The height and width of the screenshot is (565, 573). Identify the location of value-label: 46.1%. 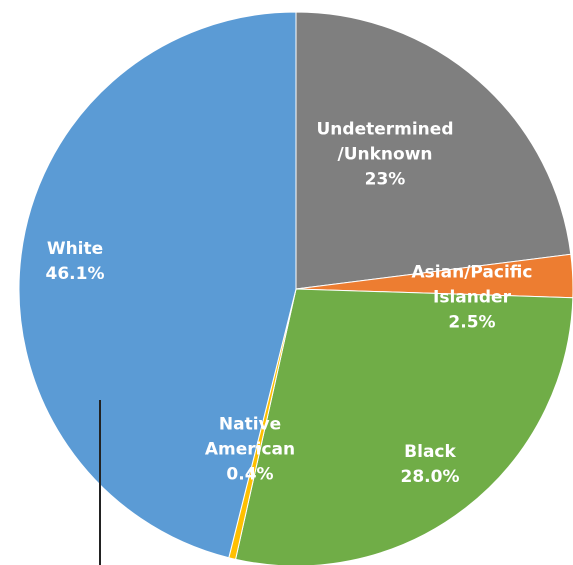
(75, 274).